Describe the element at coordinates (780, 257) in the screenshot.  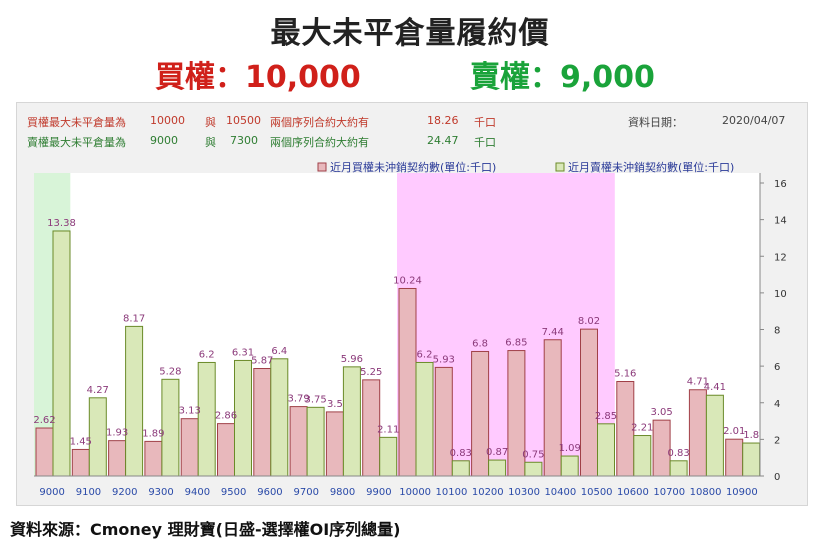
I see `y-tick-label-12: 12` at that location.